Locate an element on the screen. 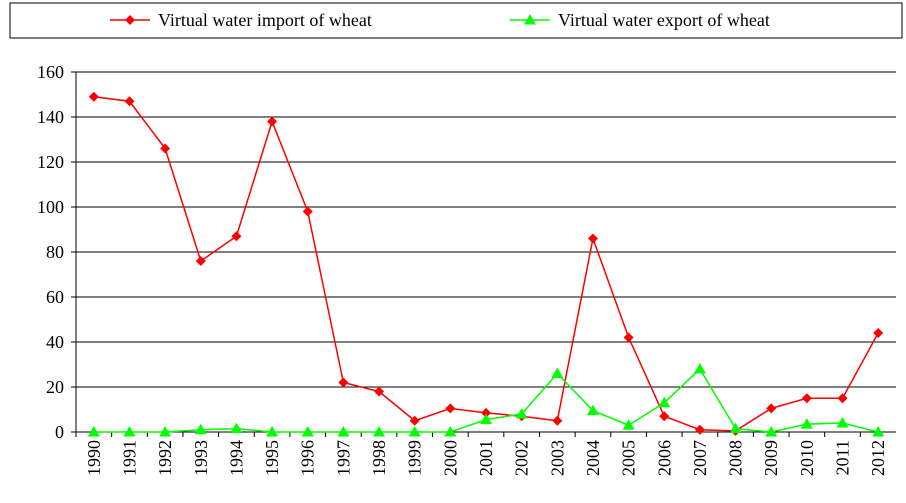 Image resolution: width=906 pixels, height=503 pixels. x-tick-label: 1991 is located at coordinates (129, 458).